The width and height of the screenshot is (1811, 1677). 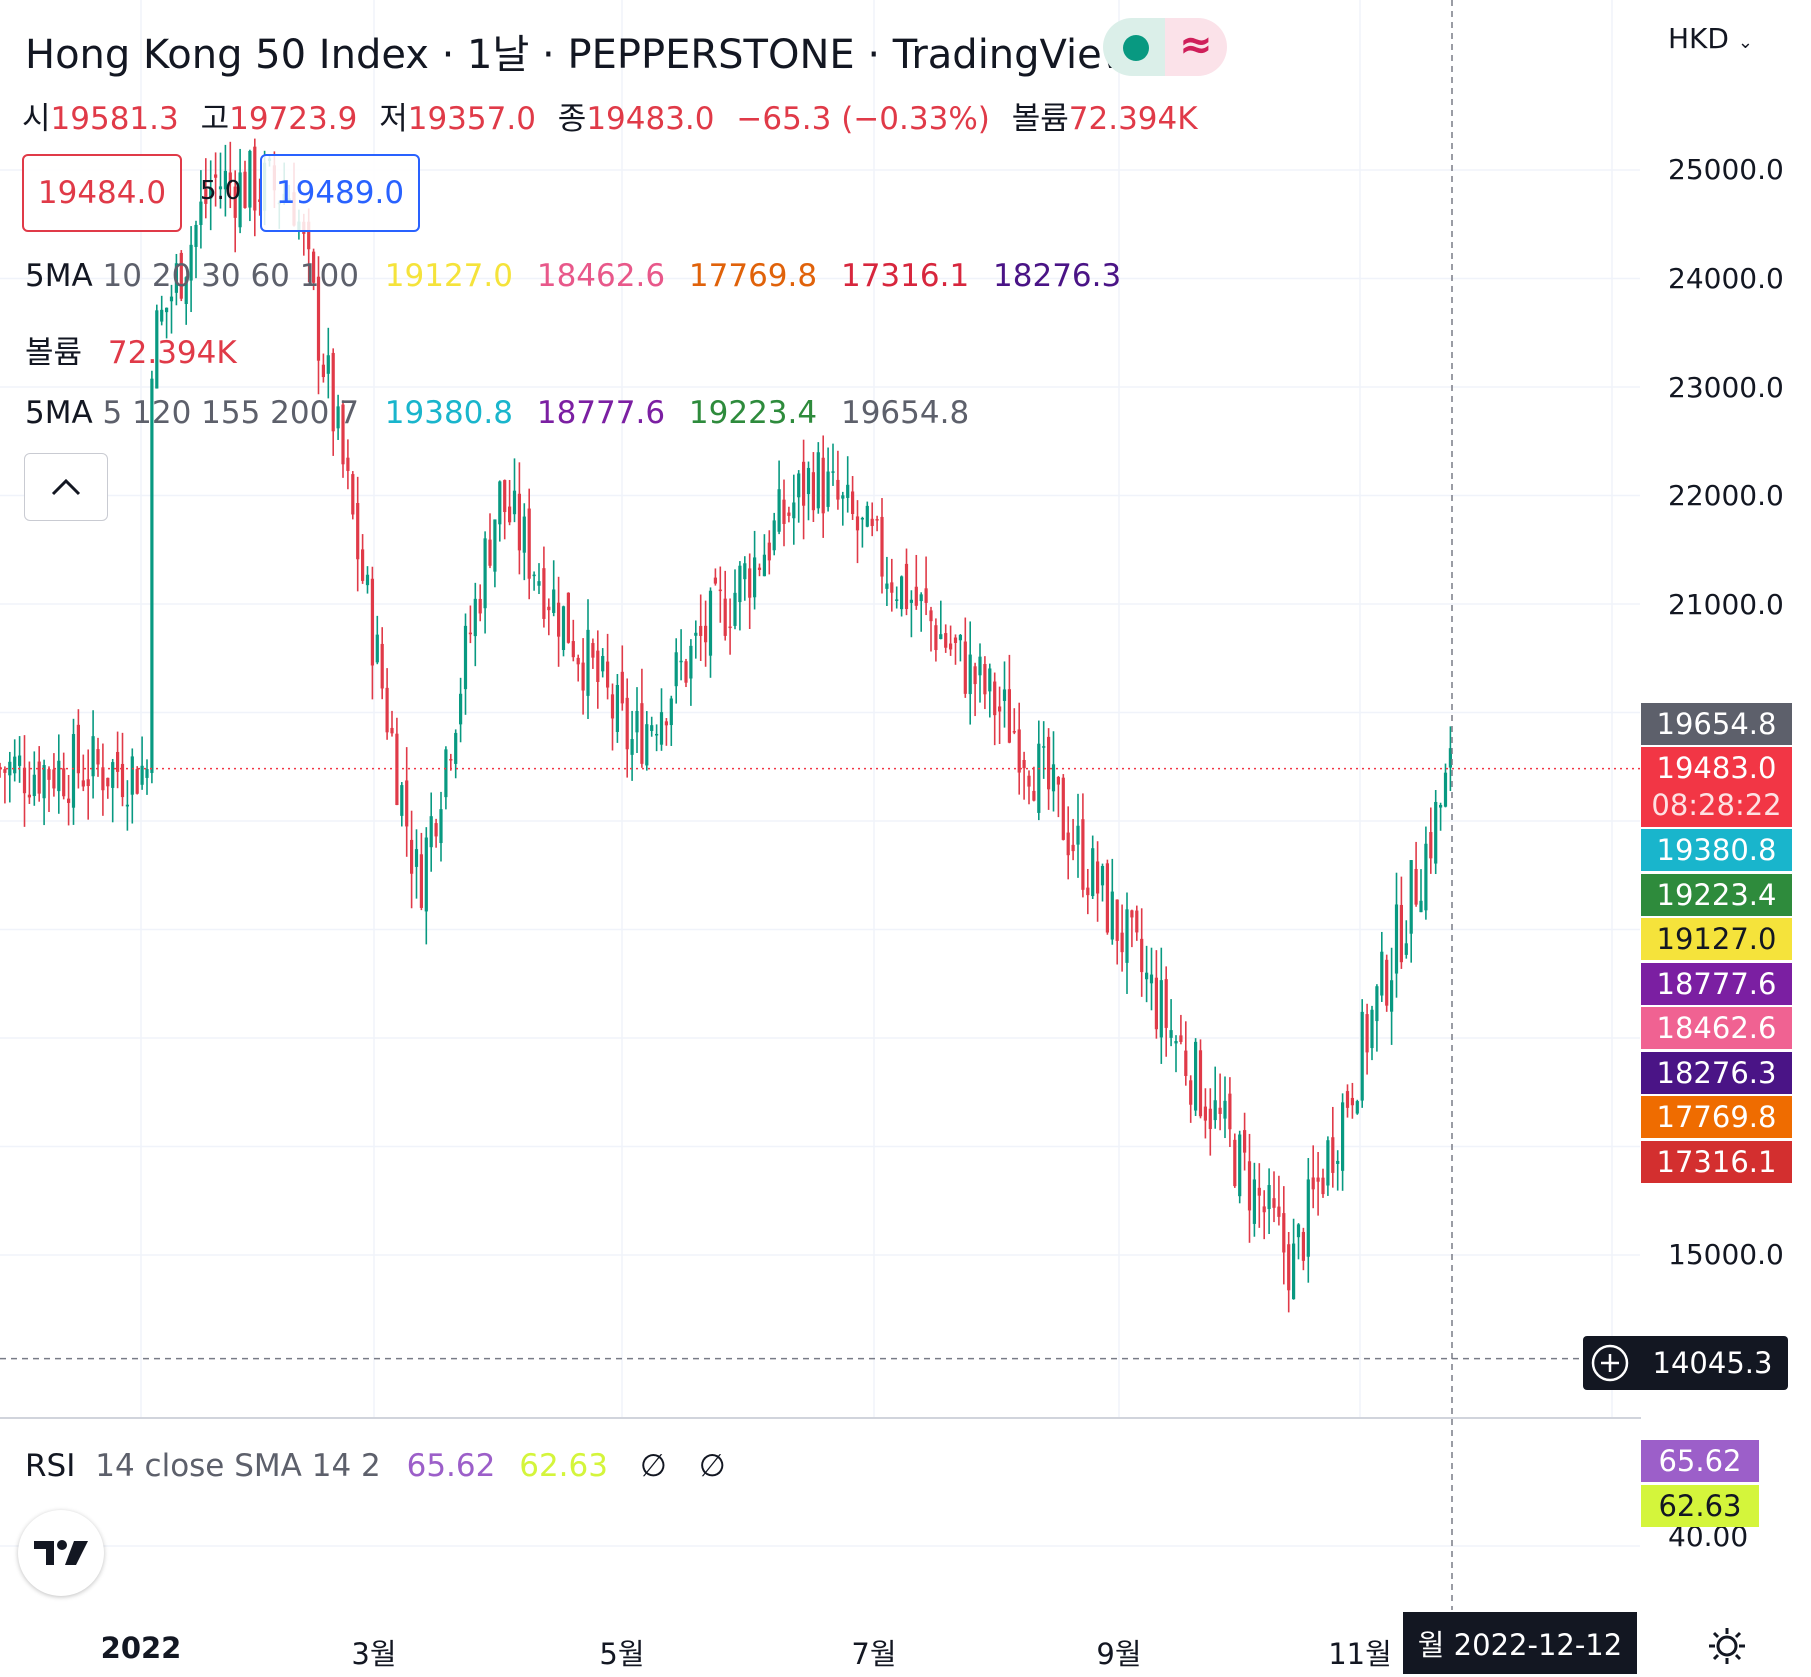 I want to click on collapse-legend-button, so click(x=66, y=487).